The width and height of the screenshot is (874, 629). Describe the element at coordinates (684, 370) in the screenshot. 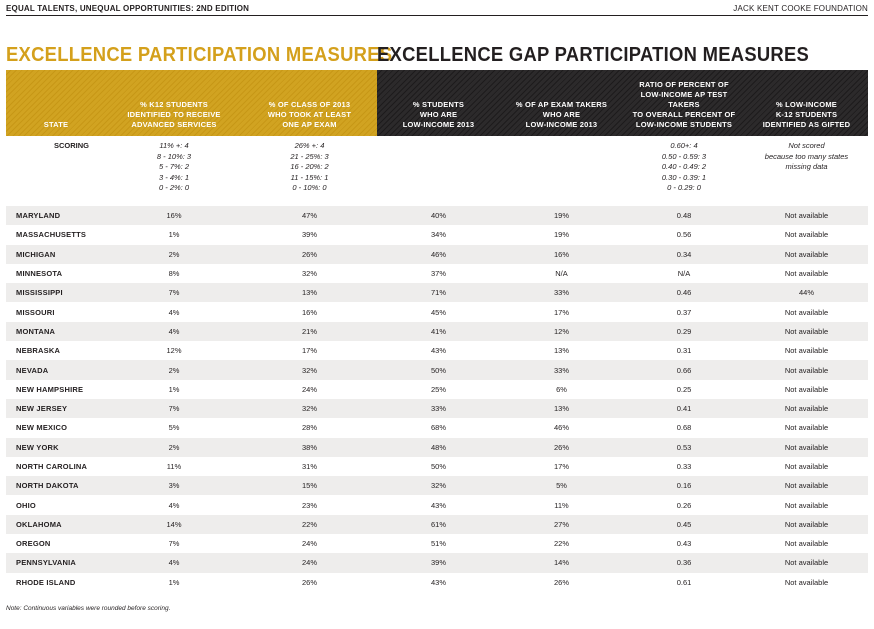

I see `ratio-cell: 0.66` at that location.